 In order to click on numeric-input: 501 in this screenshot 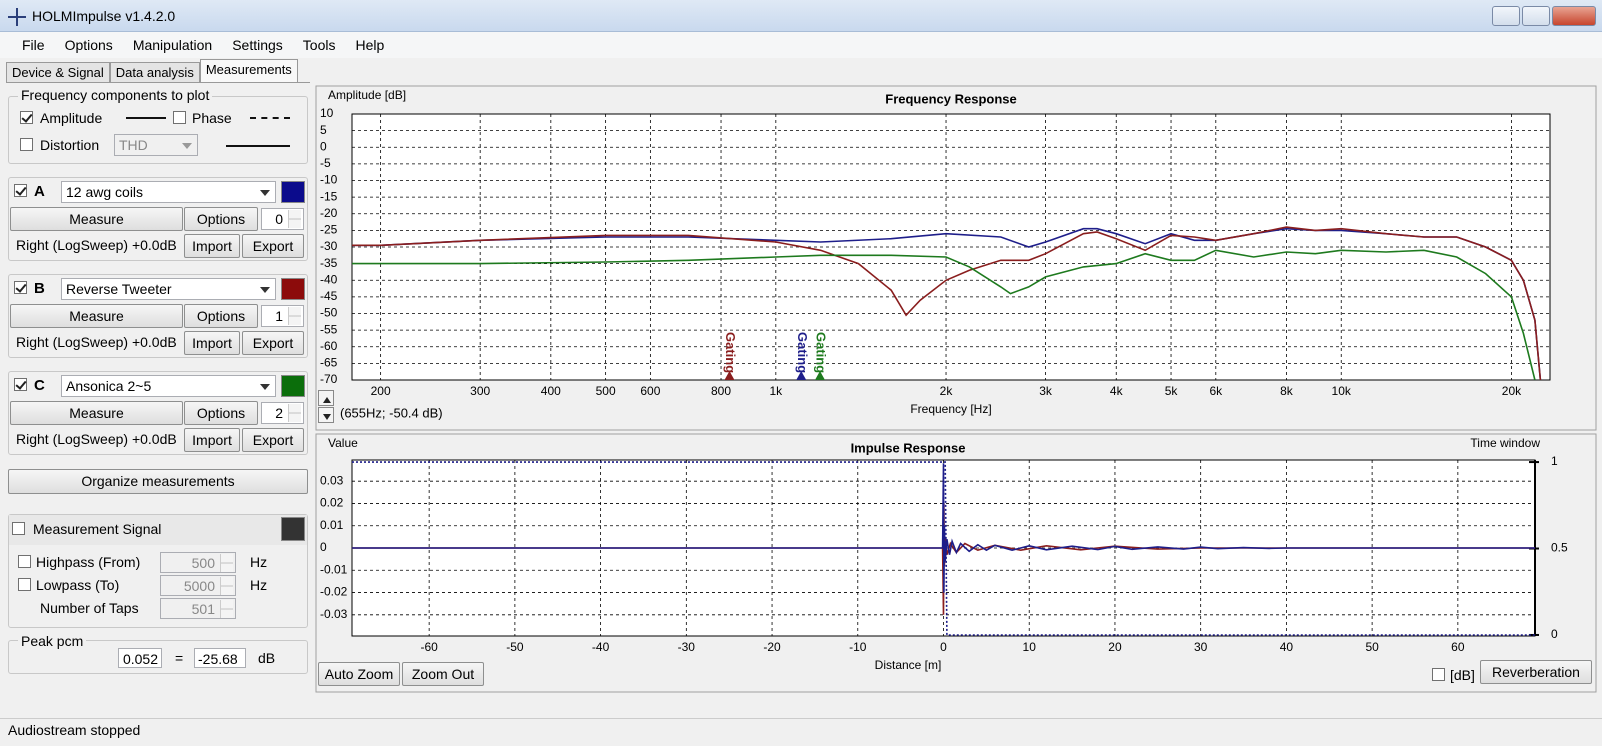, I will do `click(198, 608)`.